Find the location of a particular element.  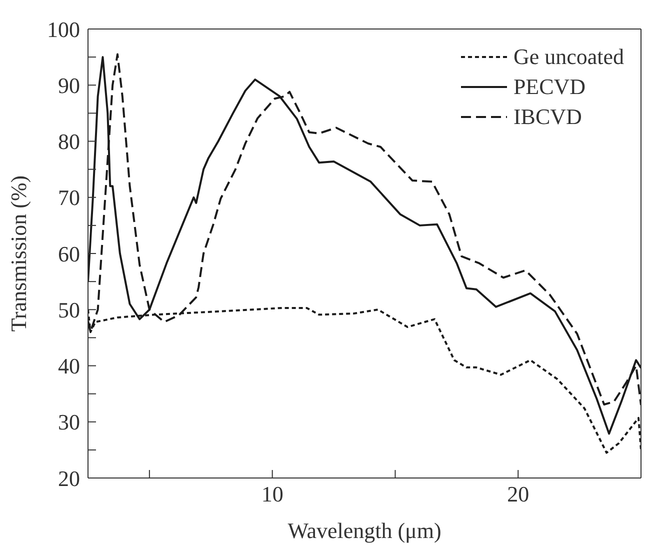

y-tick-label: 20 is located at coordinates (69, 478).